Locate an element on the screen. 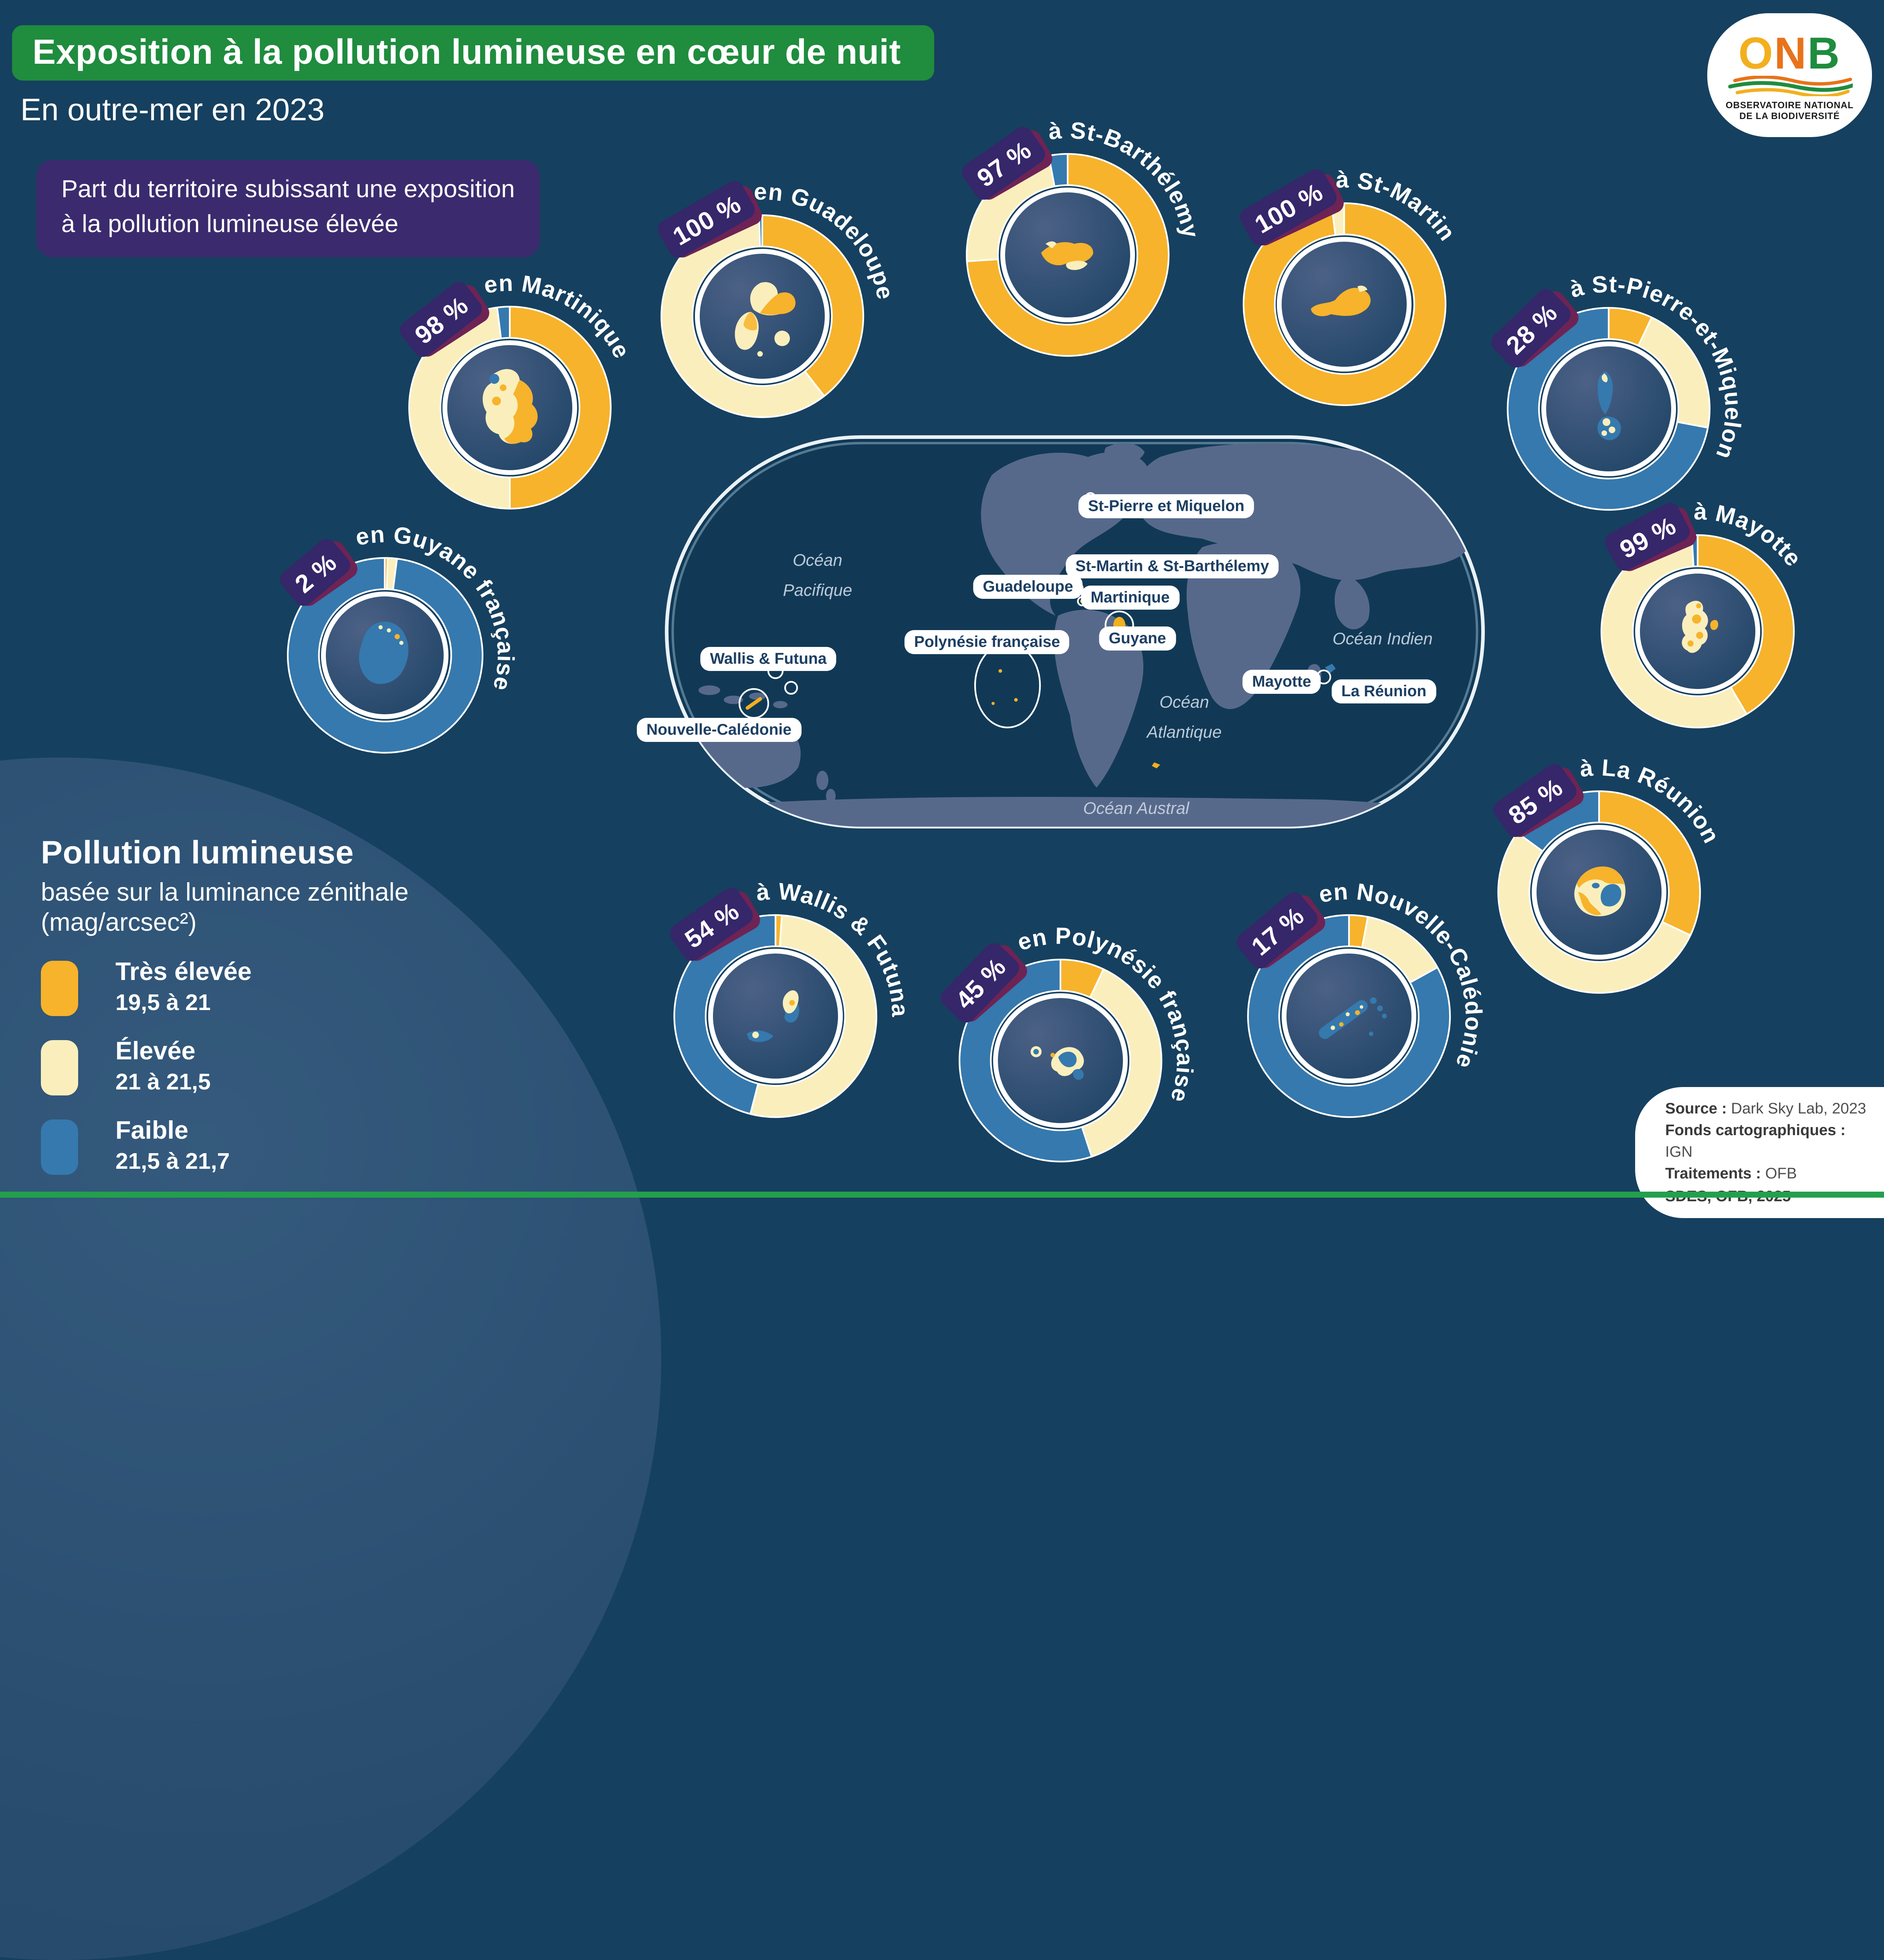 The width and height of the screenshot is (1884, 1960). mini-map-mayotte is located at coordinates (1700, 626).